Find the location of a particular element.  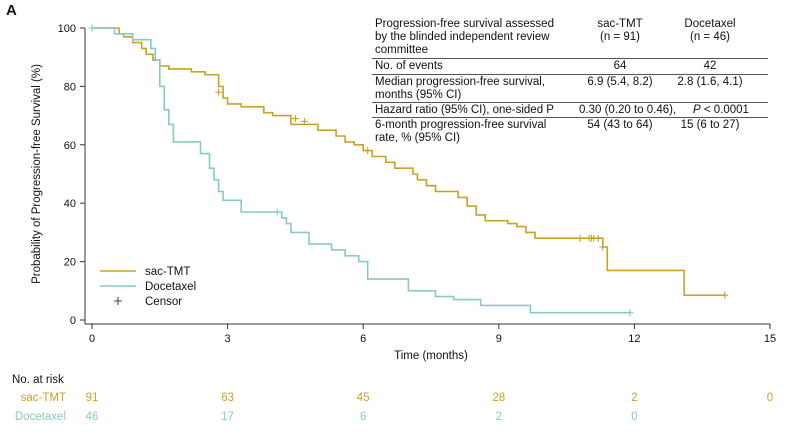

legend-label: Censor is located at coordinates (163, 302).